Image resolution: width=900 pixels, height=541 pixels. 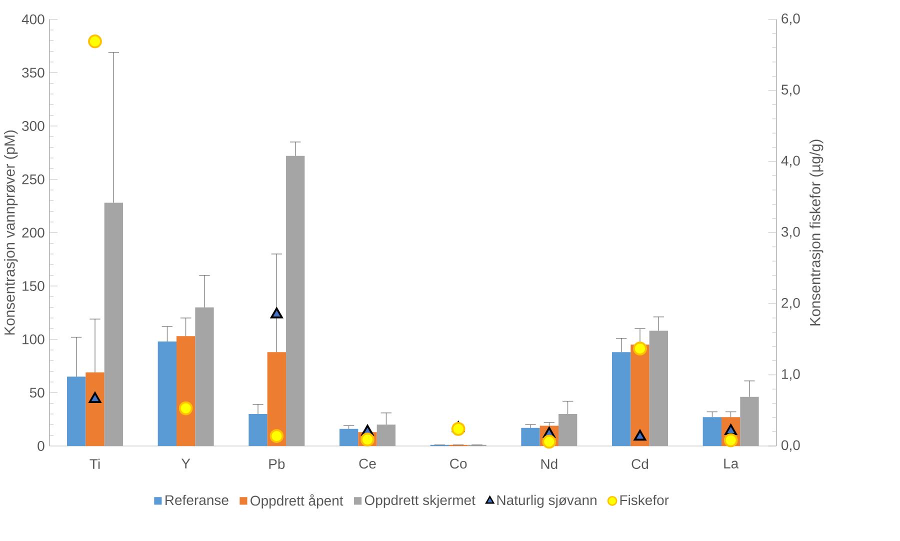 What do you see at coordinates (33, 73) in the screenshot?
I see `y-tick-label: 350` at bounding box center [33, 73].